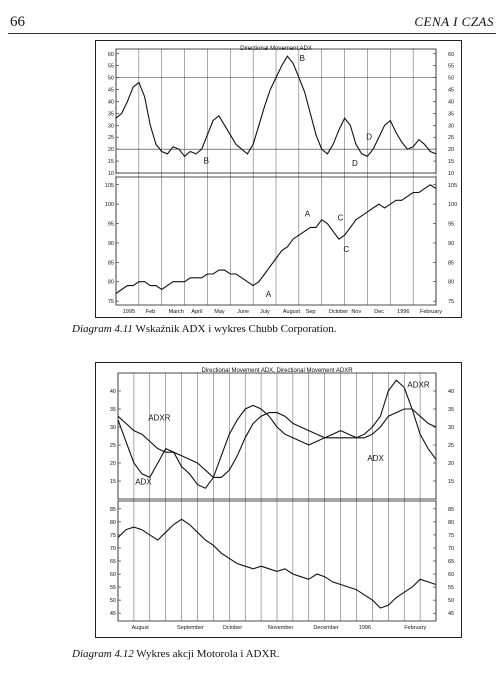 The width and height of the screenshot is (504, 684). Describe the element at coordinates (451, 549) in the screenshot. I see `y-tick-label-right: 70` at that location.